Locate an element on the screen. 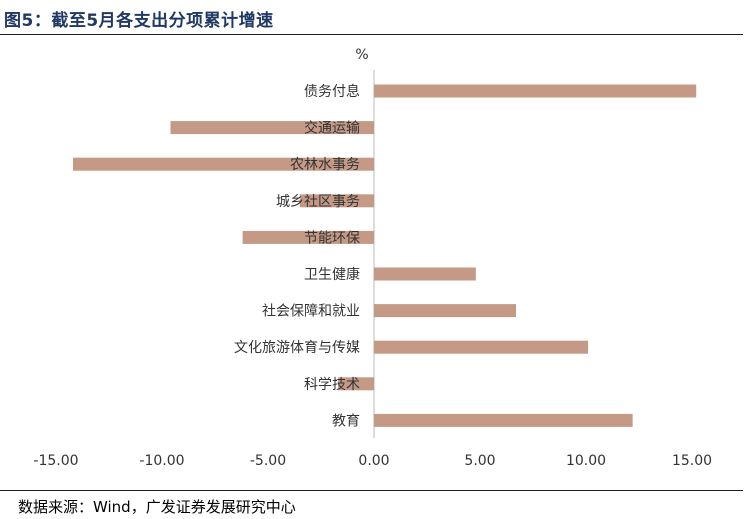 The height and width of the screenshot is (519, 747). source-note: 数据来源：Wind，广发证券发展研究中心 is located at coordinates (157, 507).